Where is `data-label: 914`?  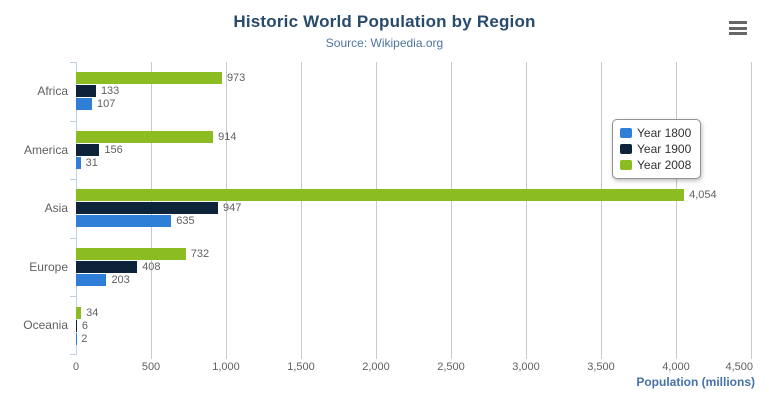
data-label: 914 is located at coordinates (227, 136).